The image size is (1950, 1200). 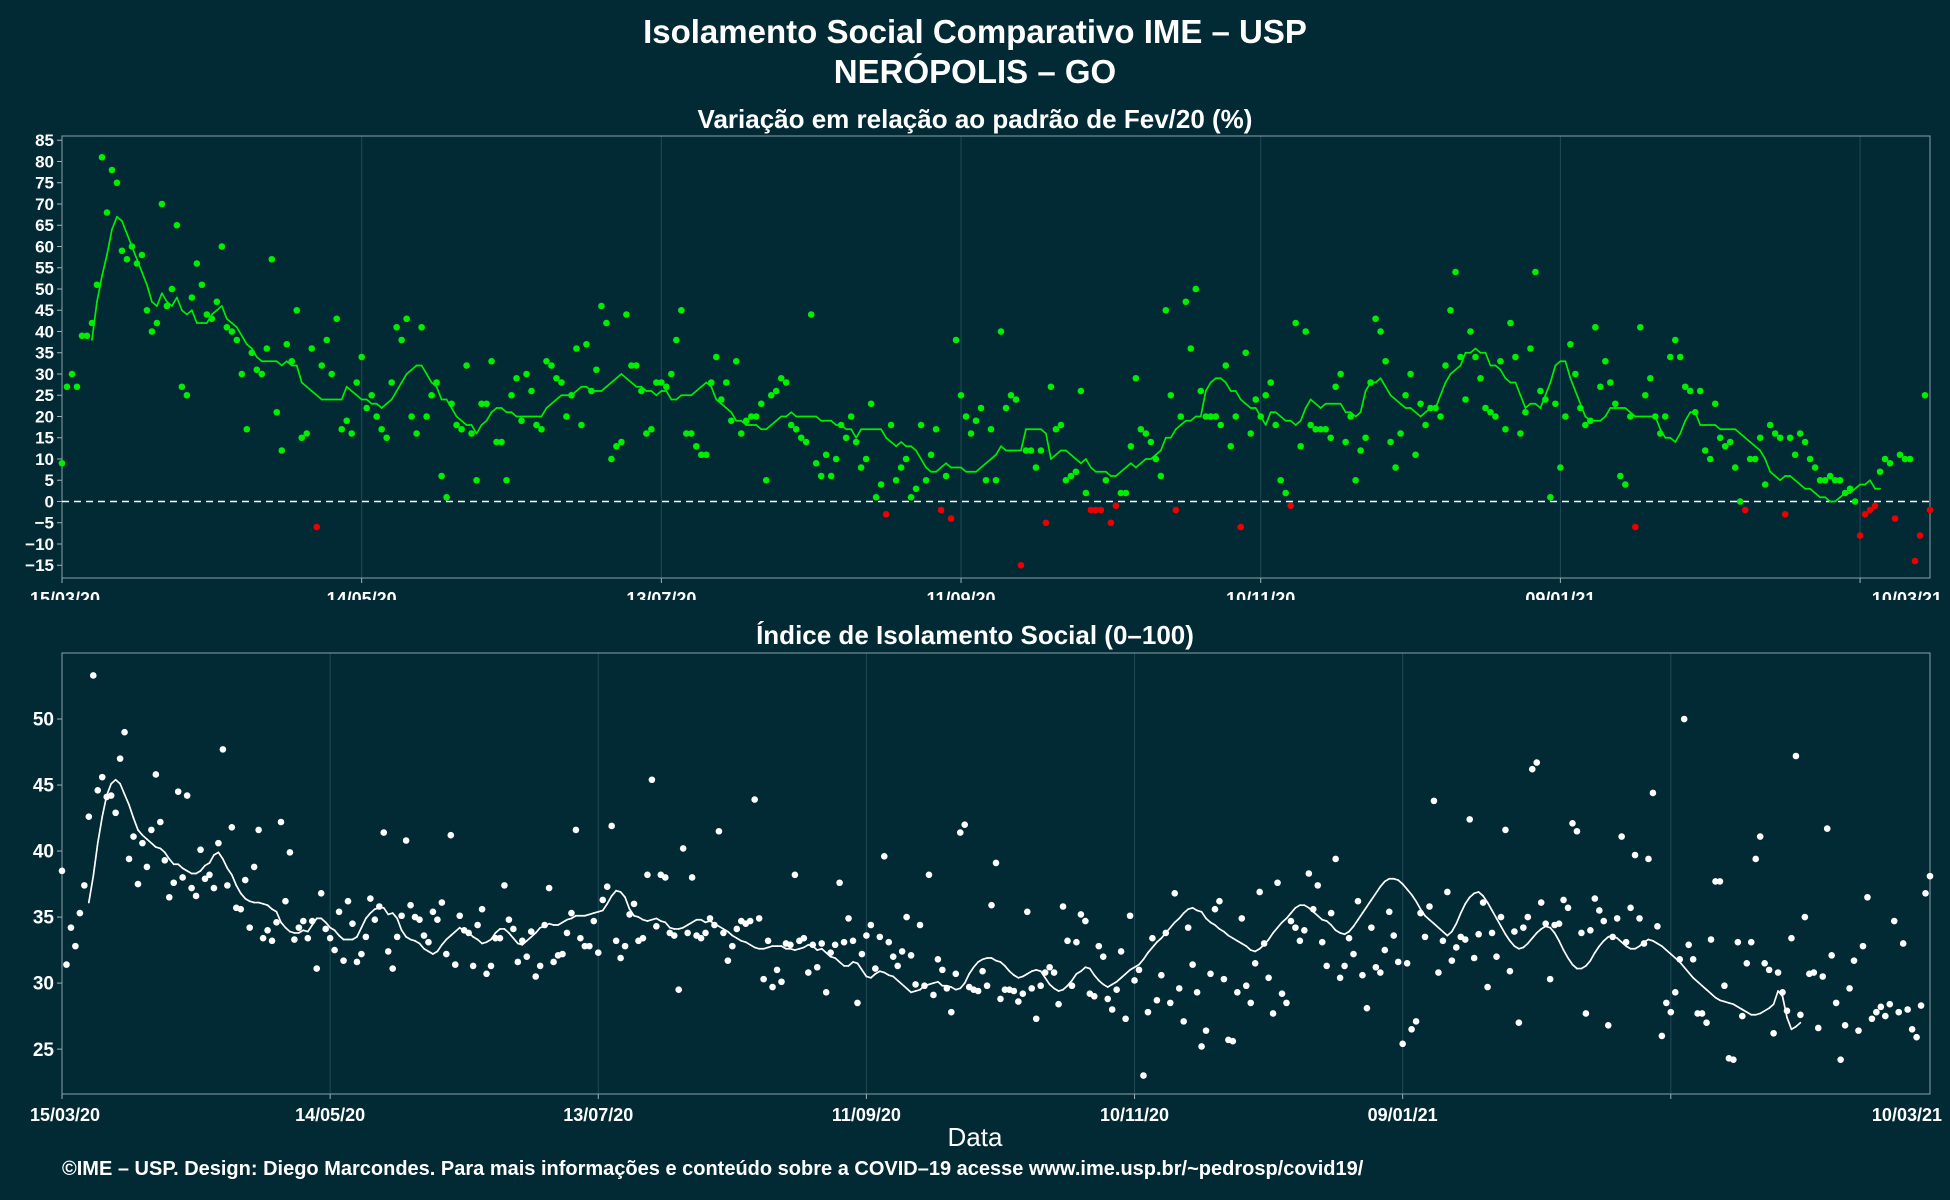 I want to click on main-title: Isolamento Social Comparativo IME – USP, so click(x=975, y=31).